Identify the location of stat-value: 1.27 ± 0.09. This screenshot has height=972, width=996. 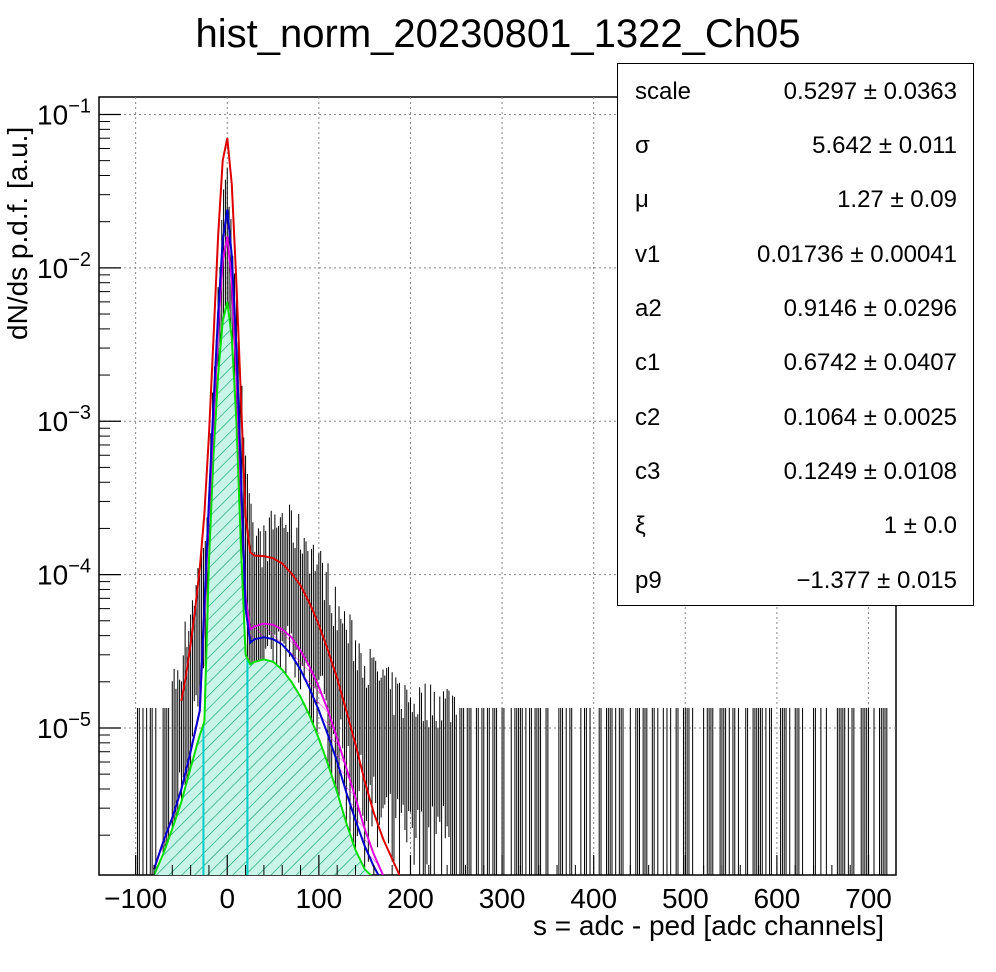
(897, 199).